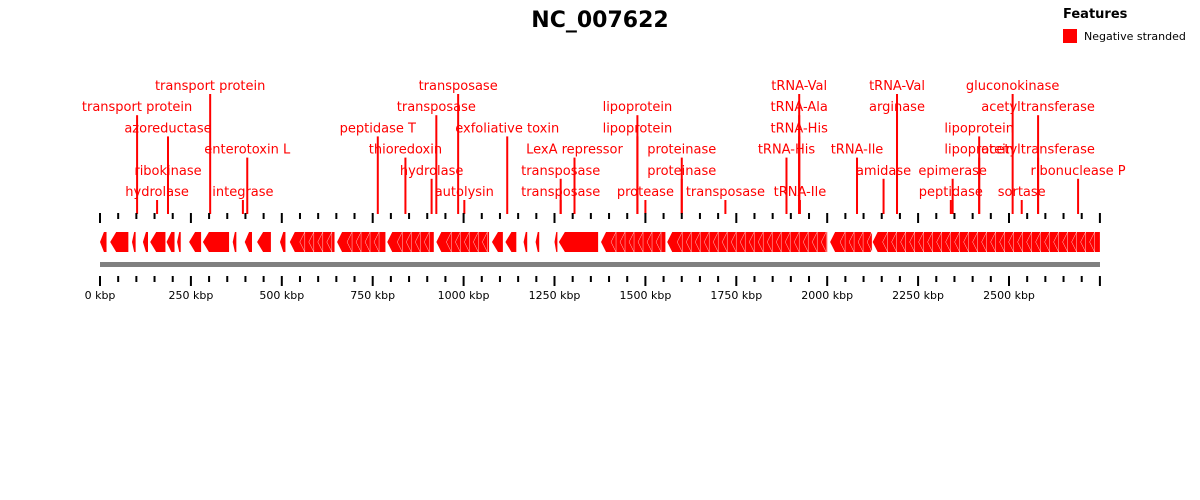  What do you see at coordinates (897, 86) in the screenshot?
I see `annotation-label: tRNA-Val` at bounding box center [897, 86].